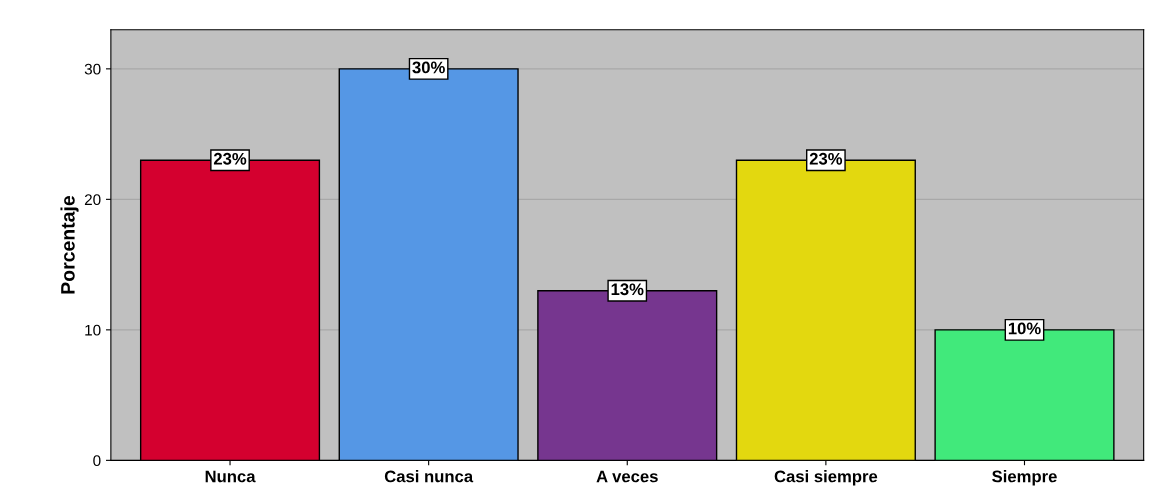 This screenshot has height=495, width=1167. What do you see at coordinates (627, 476) in the screenshot?
I see `x-tick-label: A veces` at bounding box center [627, 476].